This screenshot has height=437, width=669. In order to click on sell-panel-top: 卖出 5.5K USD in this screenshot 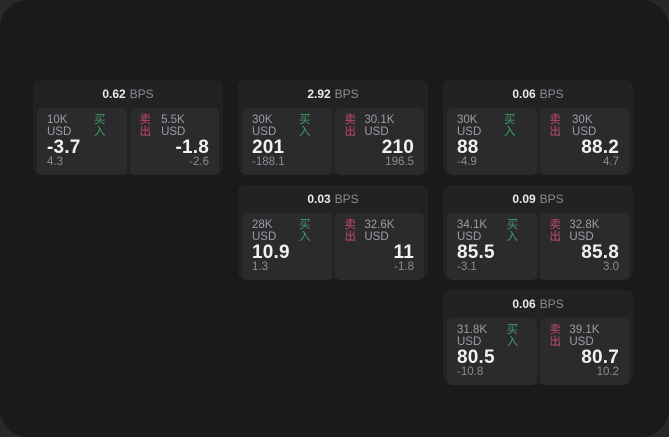, I will do `click(174, 126)`.